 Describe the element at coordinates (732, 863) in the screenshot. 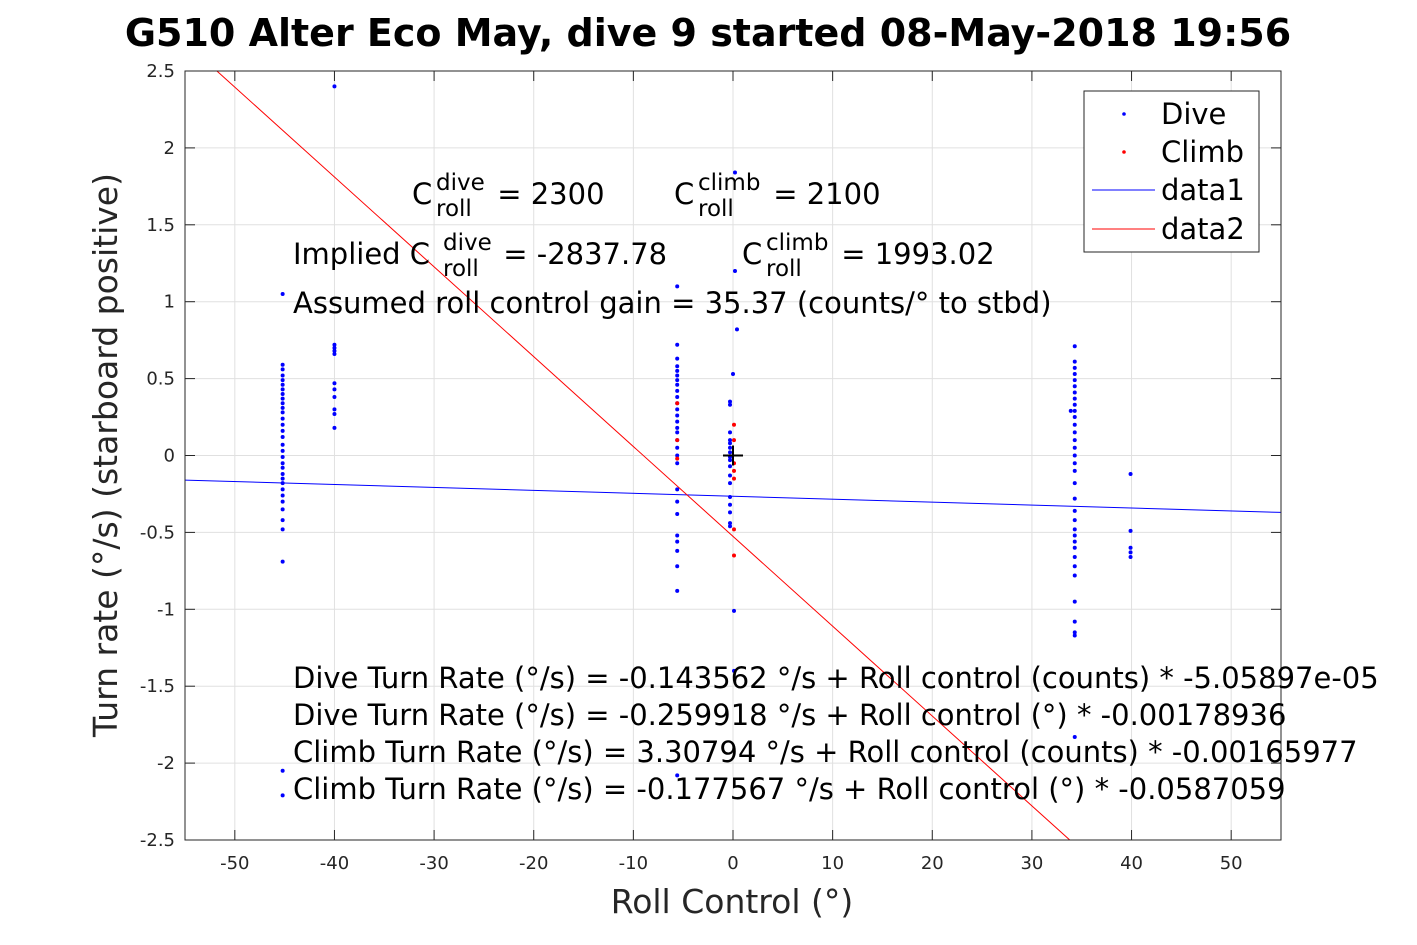

I see `x-tick-label: 0` at that location.